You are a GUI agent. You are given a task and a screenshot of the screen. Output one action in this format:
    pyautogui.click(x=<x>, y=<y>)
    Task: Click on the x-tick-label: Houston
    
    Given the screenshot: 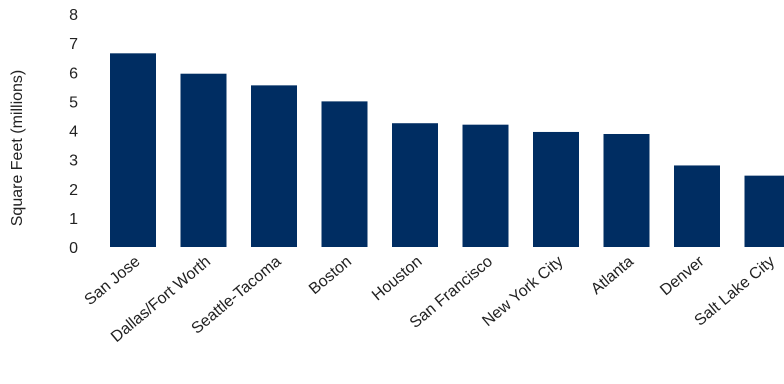 What is the action you would take?
    pyautogui.click(x=397, y=278)
    